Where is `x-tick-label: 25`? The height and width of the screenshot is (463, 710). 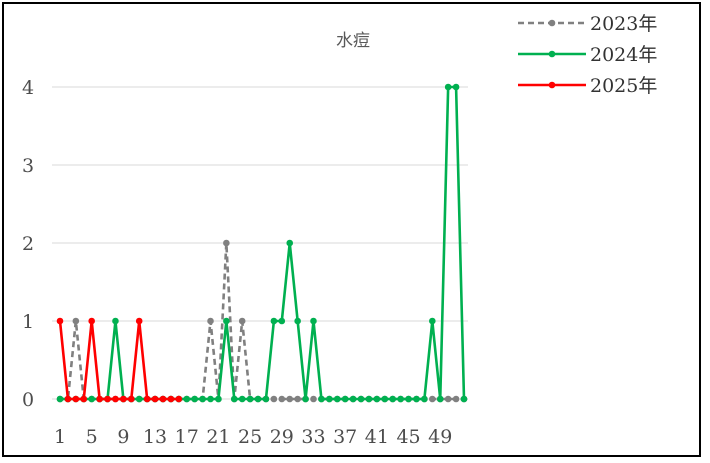
x-tick-label: 25 is located at coordinates (250, 437).